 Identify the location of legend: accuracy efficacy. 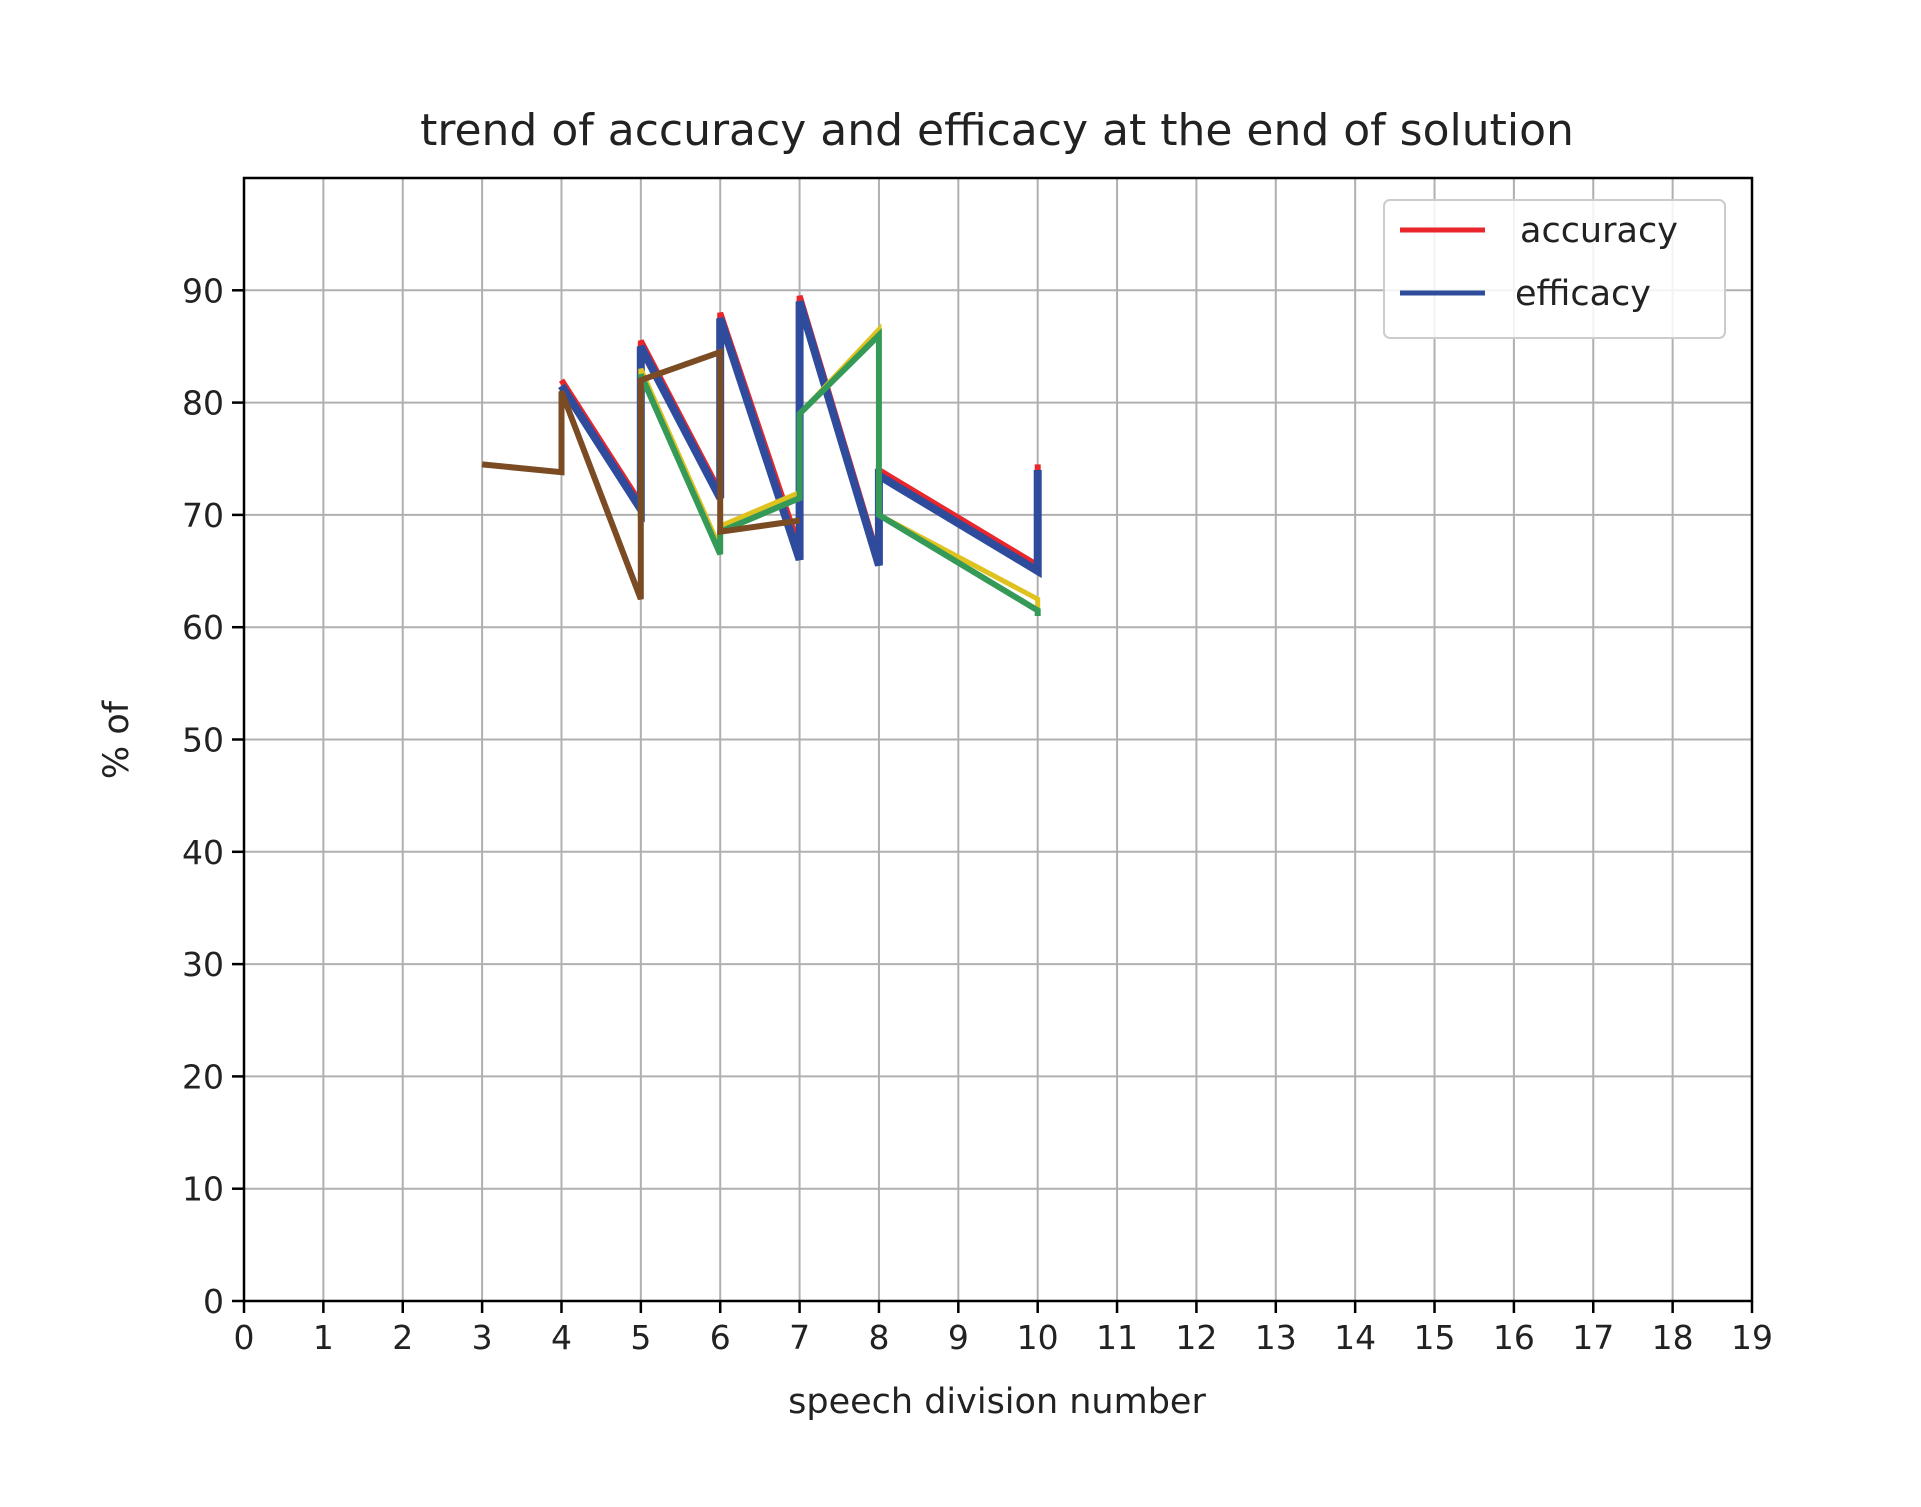
(1554, 269).